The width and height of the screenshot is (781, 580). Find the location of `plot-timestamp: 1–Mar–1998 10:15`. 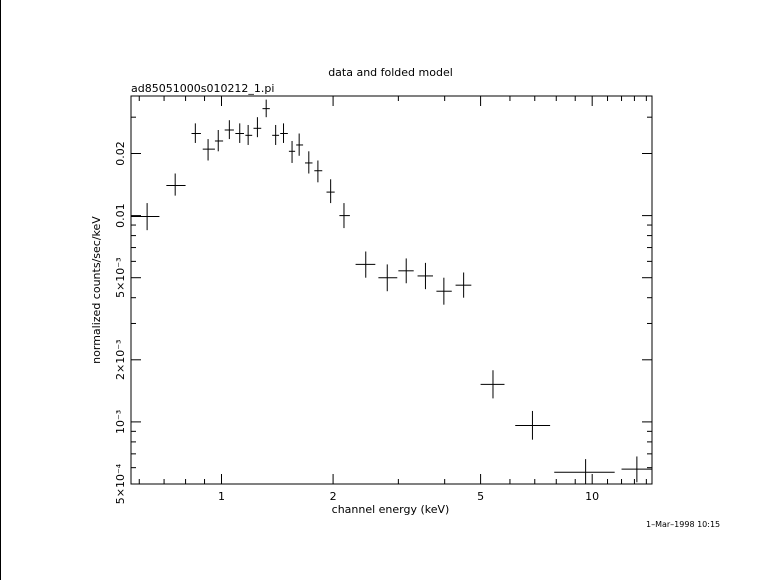

plot-timestamp: 1–Mar–1998 10:15 is located at coordinates (683, 524).